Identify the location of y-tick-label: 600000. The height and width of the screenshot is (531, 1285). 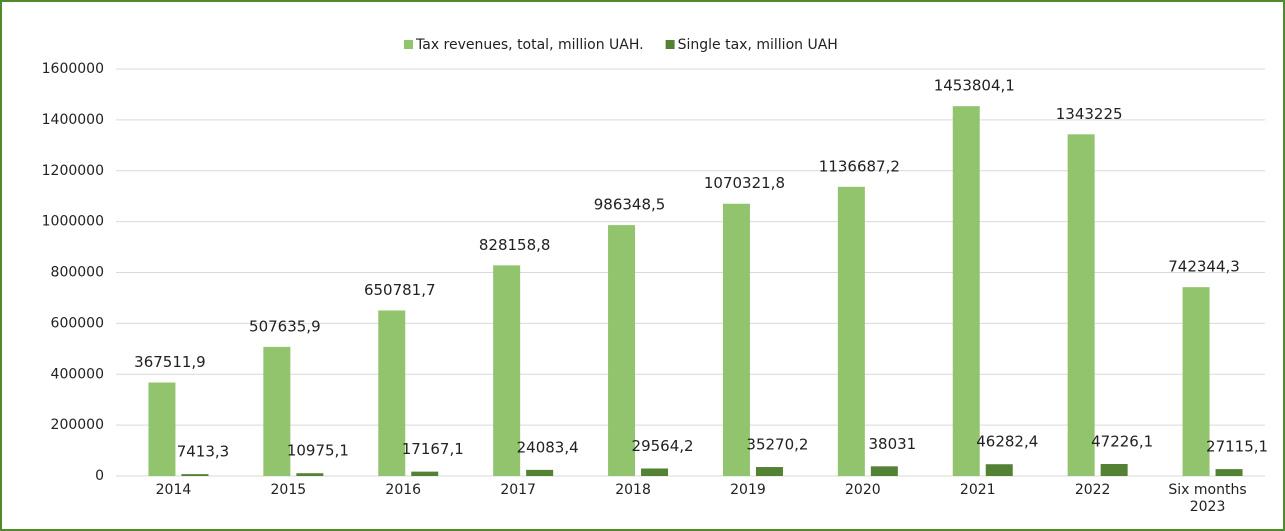
(77, 323).